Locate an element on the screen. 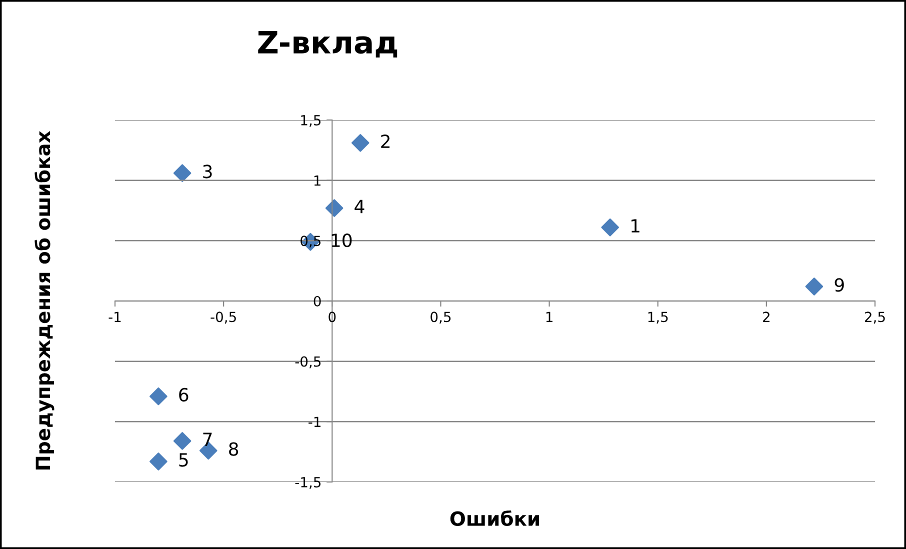 The width and height of the screenshot is (906, 549). x-axis-title: Ошибки is located at coordinates (494, 518).